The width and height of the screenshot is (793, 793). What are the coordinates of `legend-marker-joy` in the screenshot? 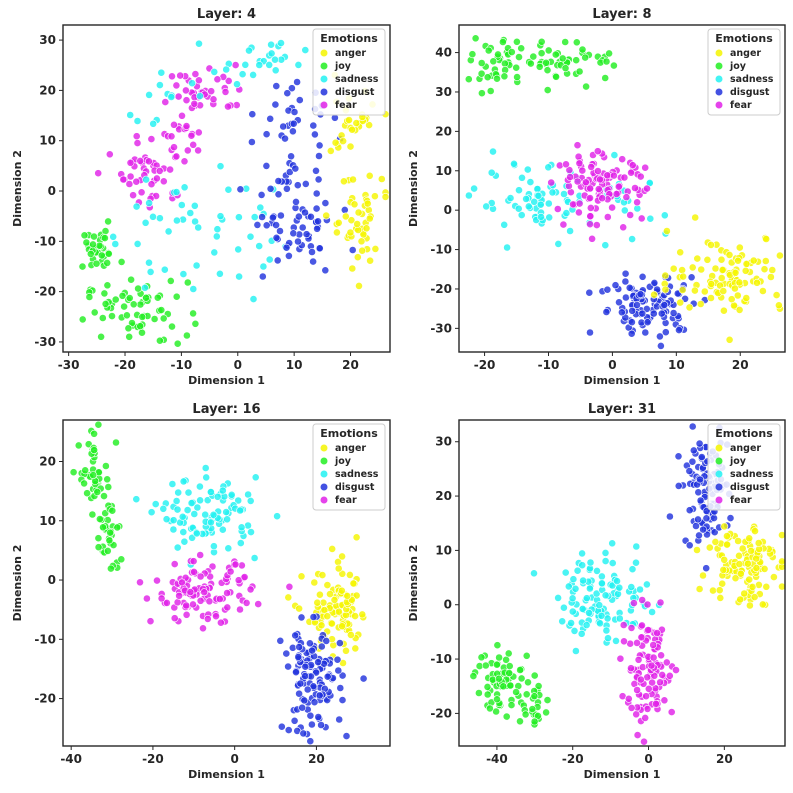 It's located at (324, 66).